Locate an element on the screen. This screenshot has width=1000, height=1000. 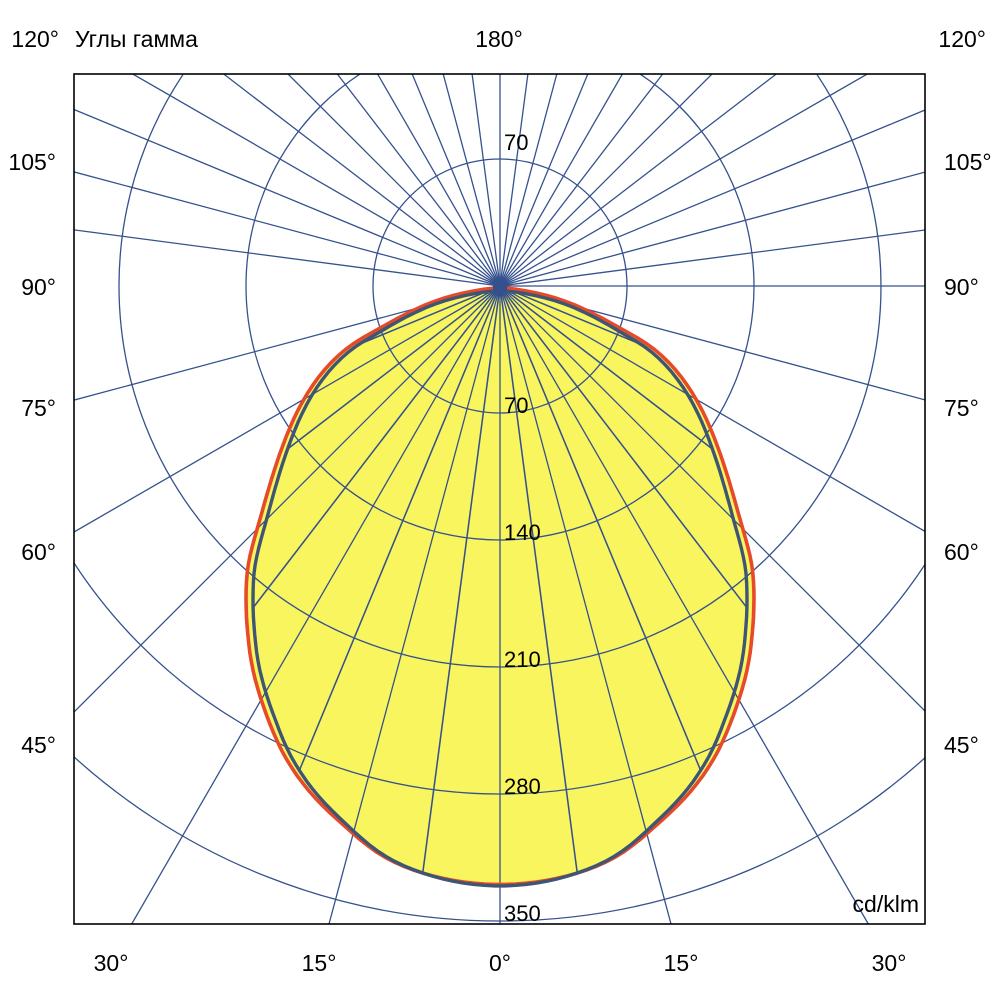
svg-text: 0° is located at coordinates (500, 963).